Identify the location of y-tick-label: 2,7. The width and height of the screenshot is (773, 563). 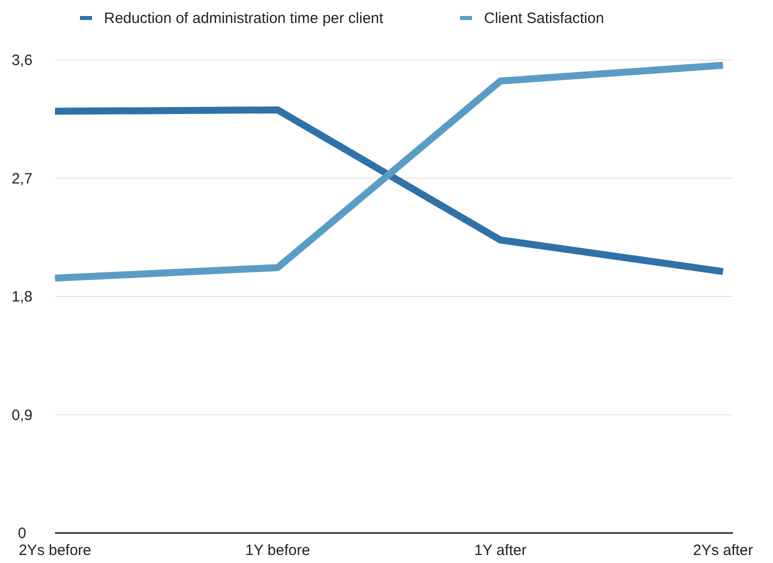
(22, 179).